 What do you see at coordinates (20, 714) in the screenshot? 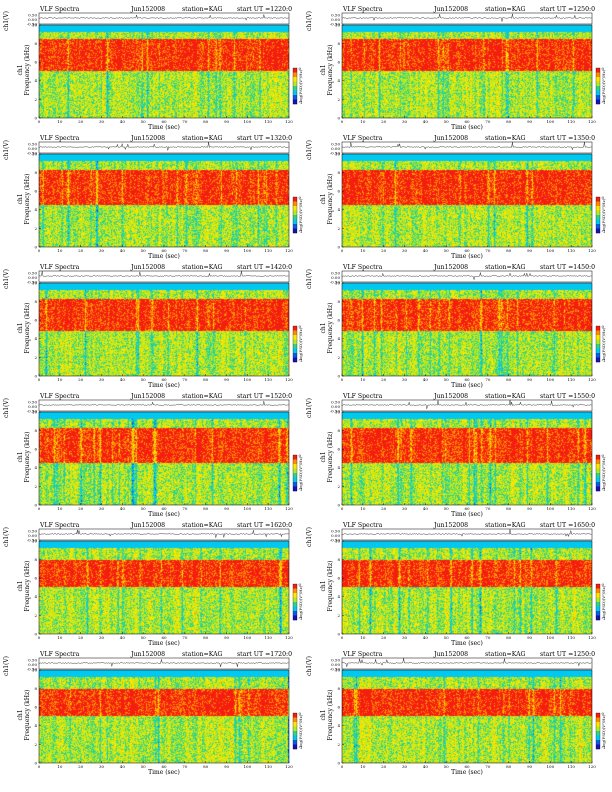
I see `y-label-channel: ch1` at bounding box center [20, 714].